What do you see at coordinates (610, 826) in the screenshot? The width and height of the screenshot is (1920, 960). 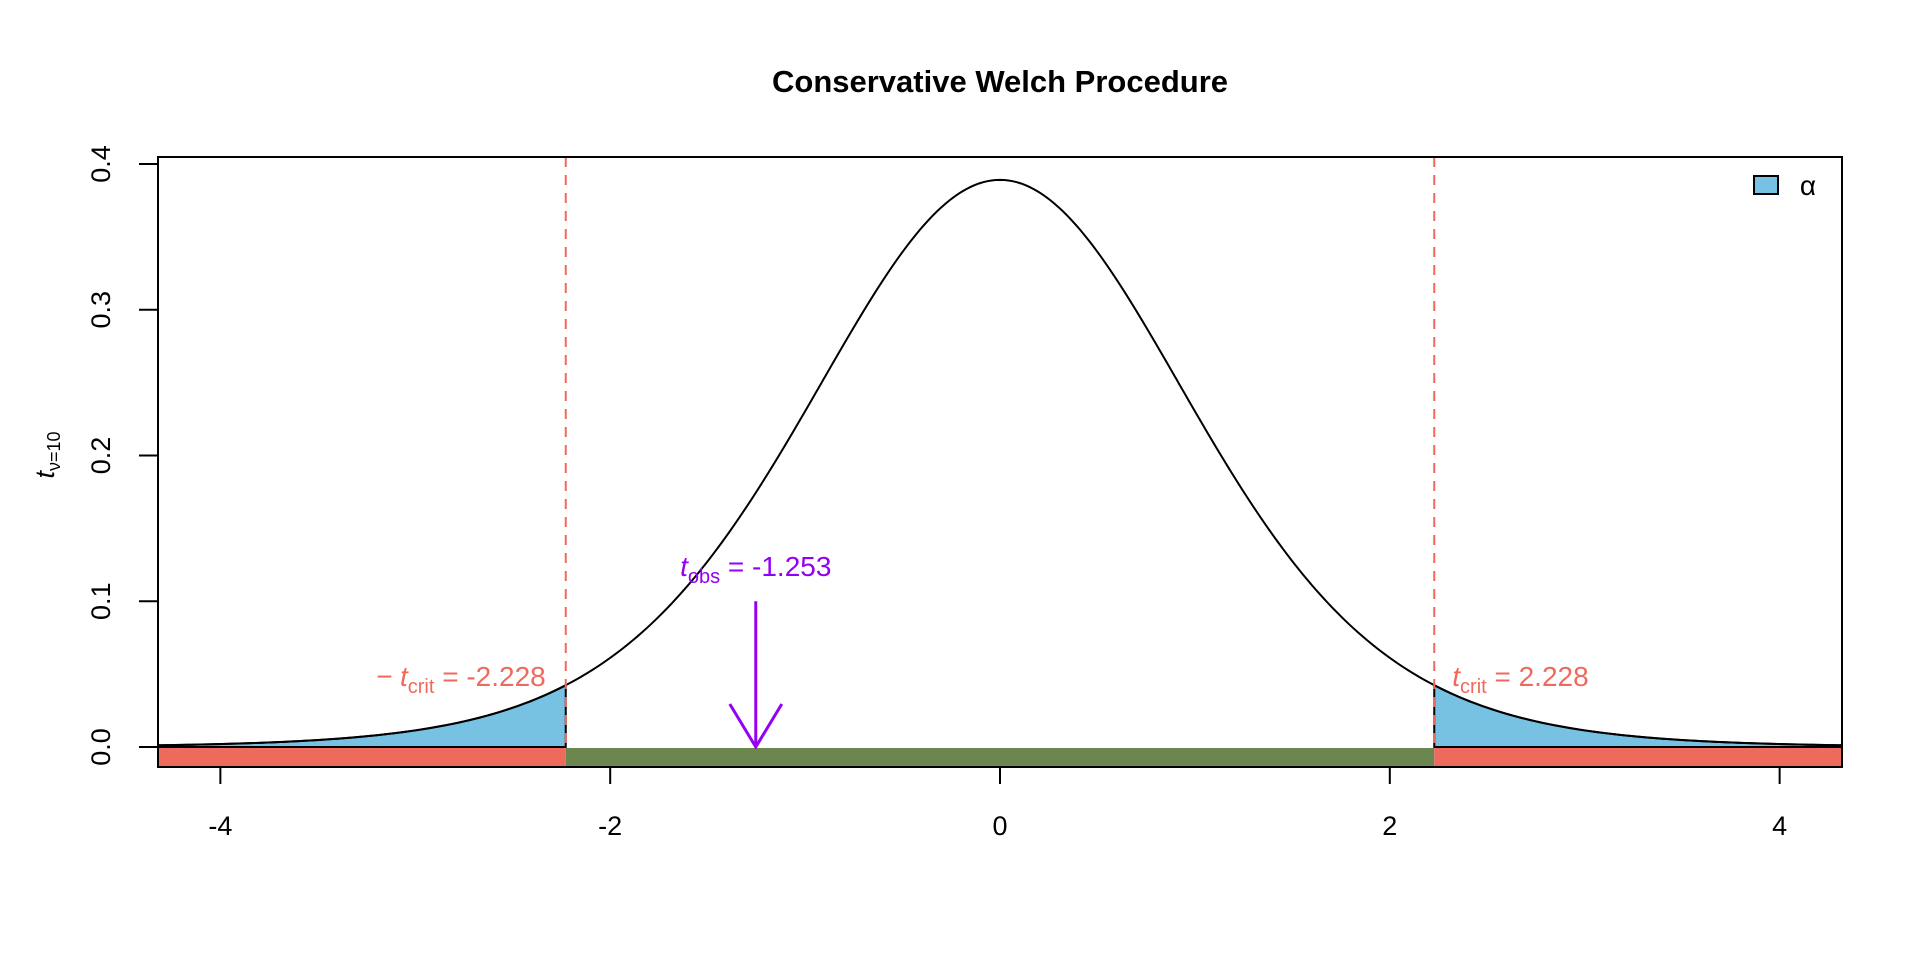 I see `x-tick-label: -2` at bounding box center [610, 826].